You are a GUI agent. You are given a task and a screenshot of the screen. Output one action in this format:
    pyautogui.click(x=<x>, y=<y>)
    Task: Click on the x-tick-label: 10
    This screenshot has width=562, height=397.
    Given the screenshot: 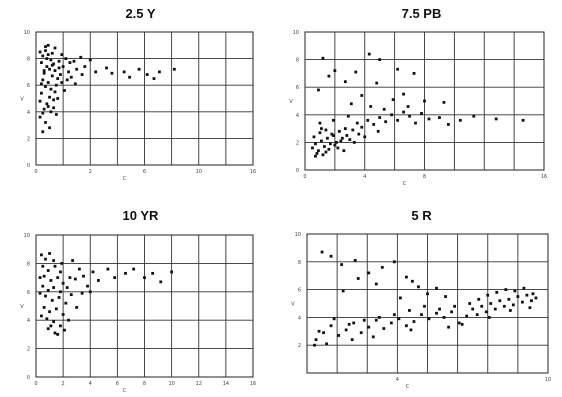 What is the action you would take?
    pyautogui.click(x=199, y=172)
    